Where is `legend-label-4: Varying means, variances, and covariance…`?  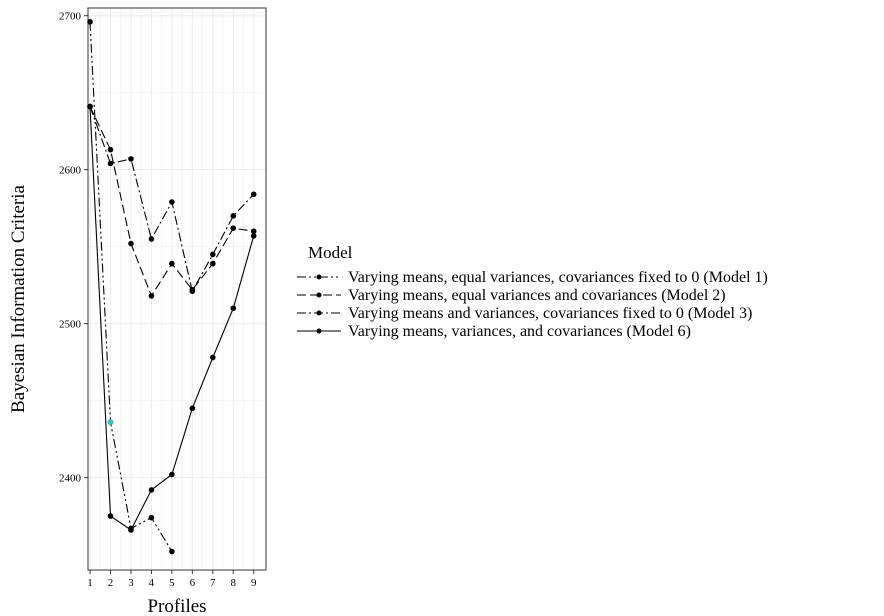
legend-label-4: Varying means, variances, and covariance… is located at coordinates (519, 331).